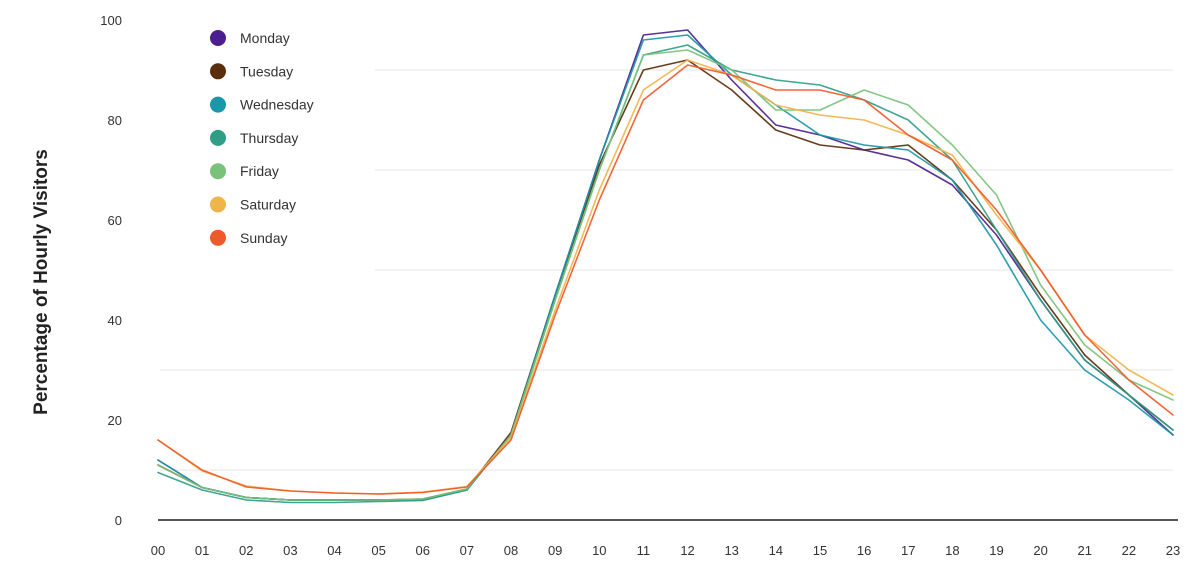  Describe the element at coordinates (996, 550) in the screenshot. I see `x-tick-label: 19` at that location.